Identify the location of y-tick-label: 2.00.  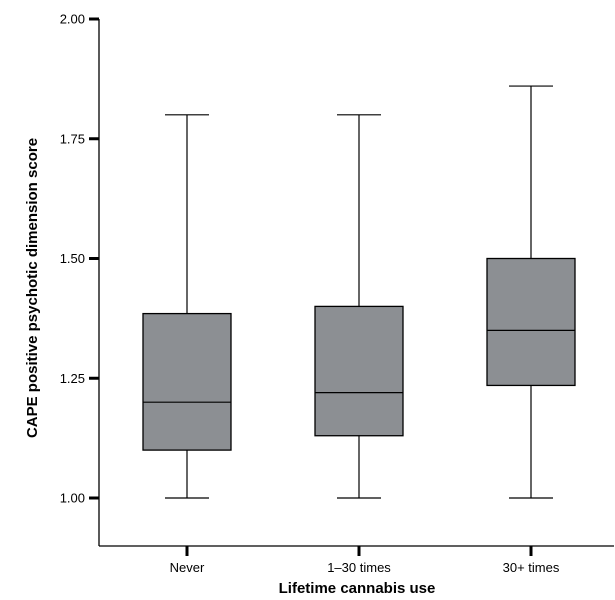
(72, 19).